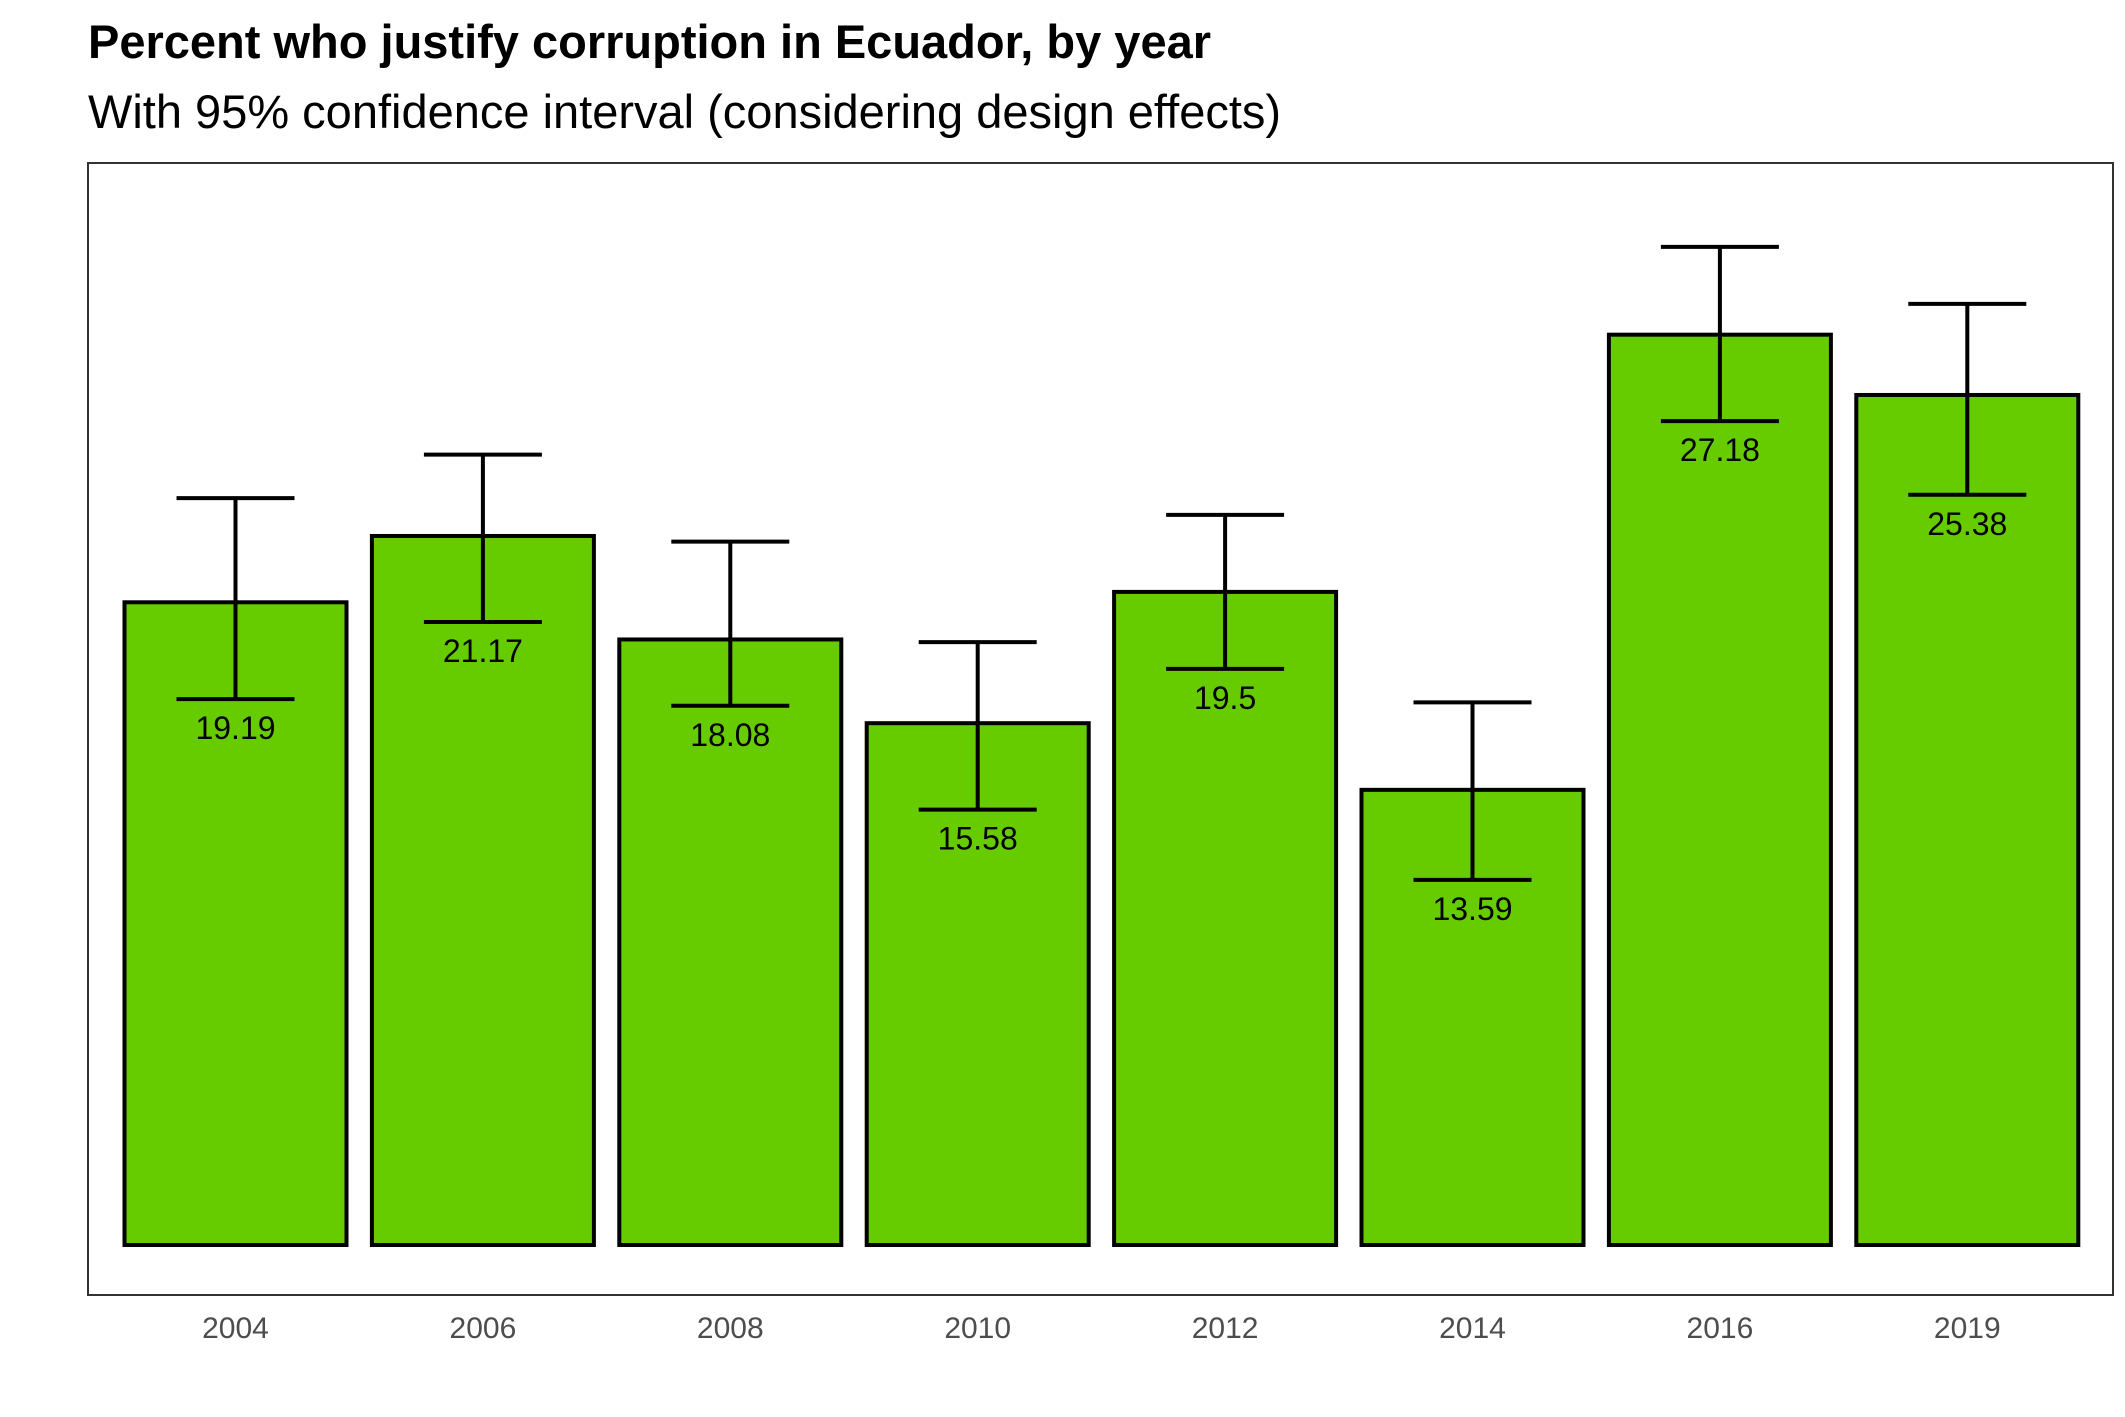  I want to click on error-bar-2004, so click(235, 599).